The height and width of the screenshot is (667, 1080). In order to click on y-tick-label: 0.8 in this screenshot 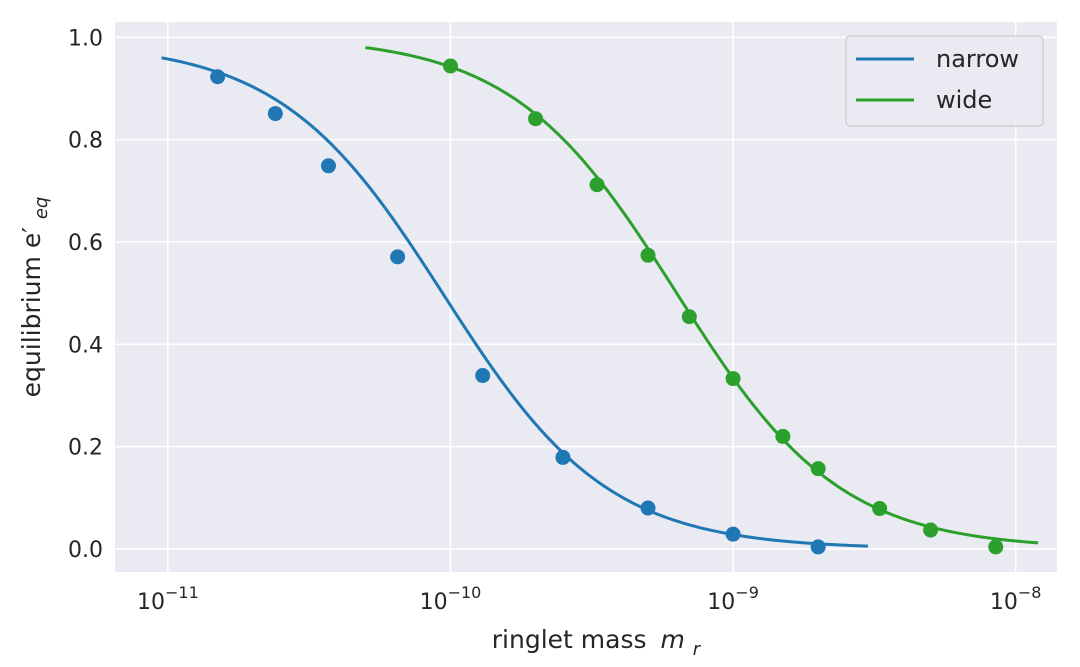, I will do `click(85, 141)`.